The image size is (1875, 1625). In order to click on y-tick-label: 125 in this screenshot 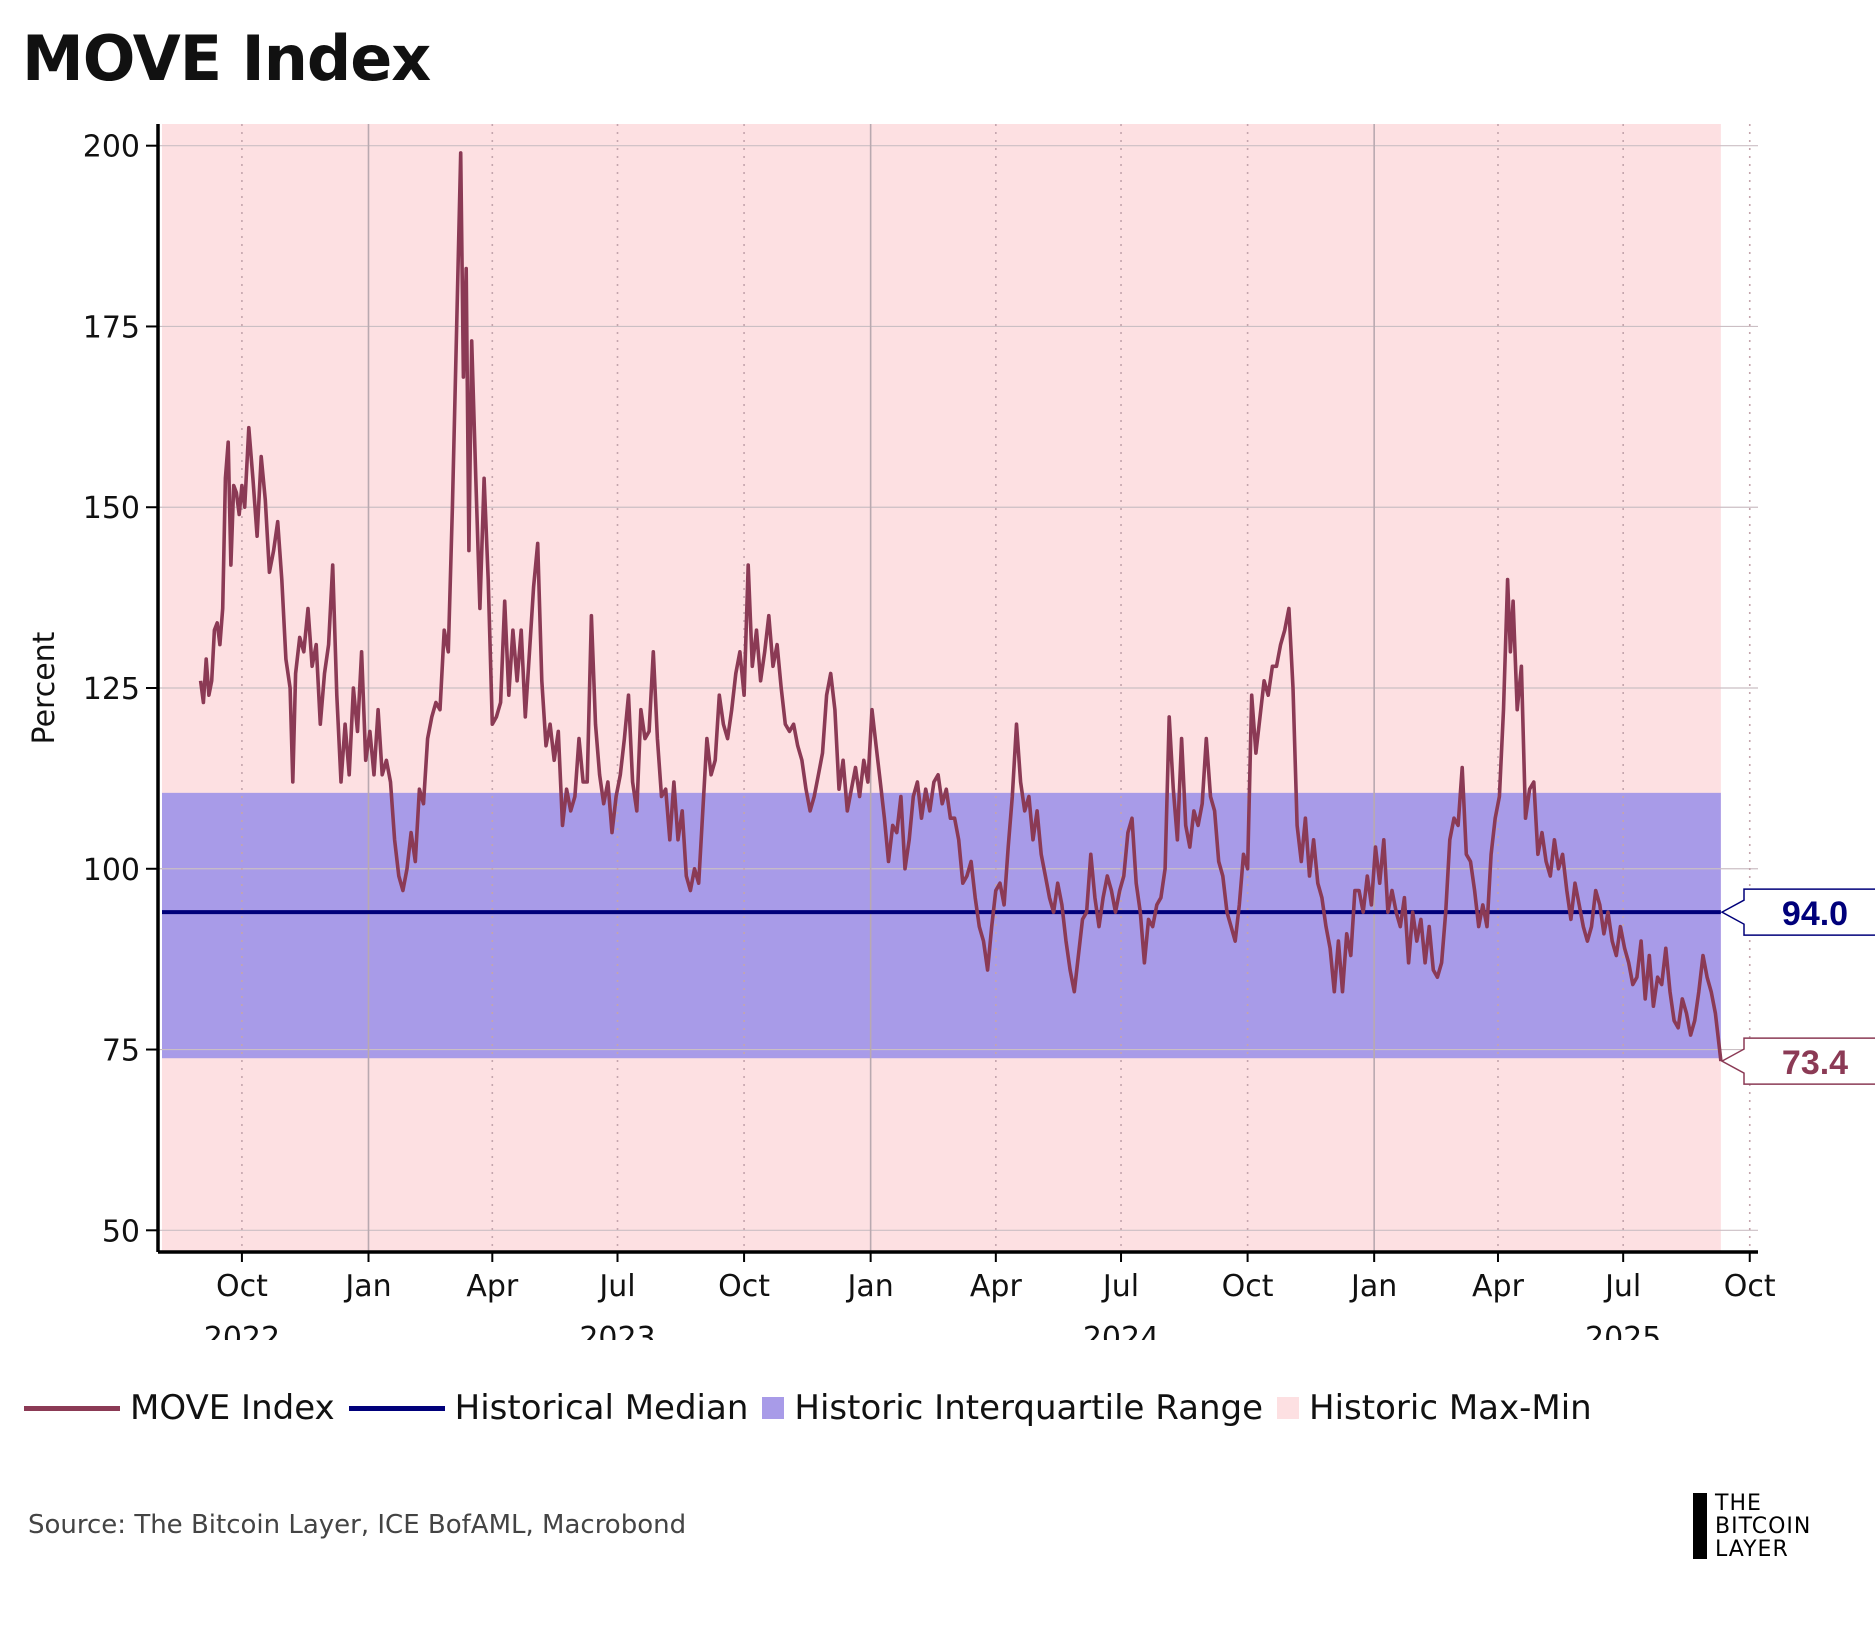, I will do `click(111, 689)`.